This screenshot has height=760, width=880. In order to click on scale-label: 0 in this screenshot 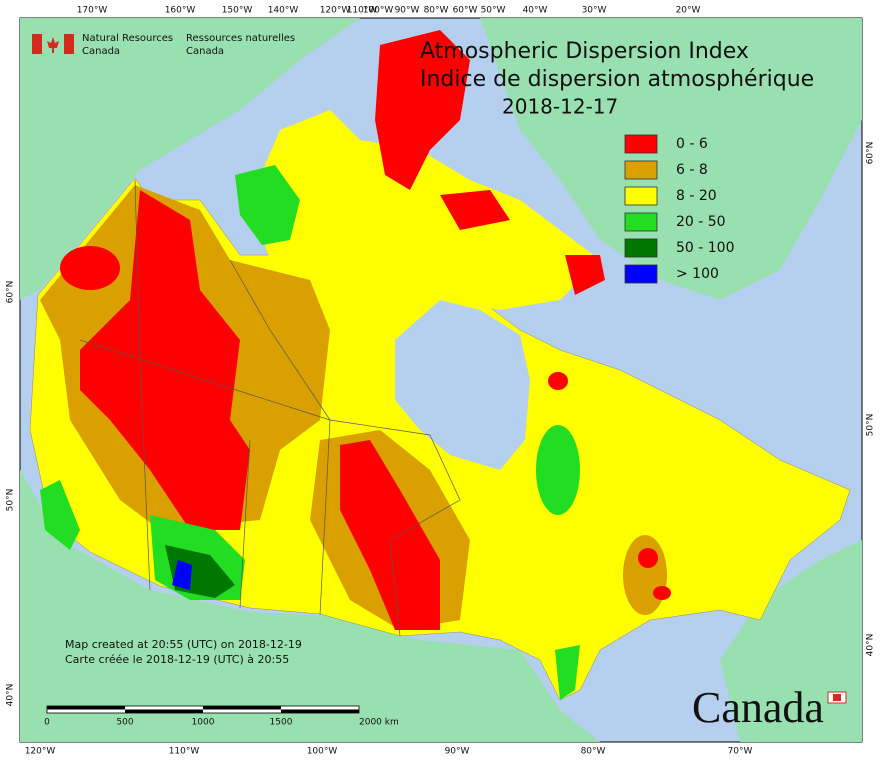, I will do `click(47, 723)`.